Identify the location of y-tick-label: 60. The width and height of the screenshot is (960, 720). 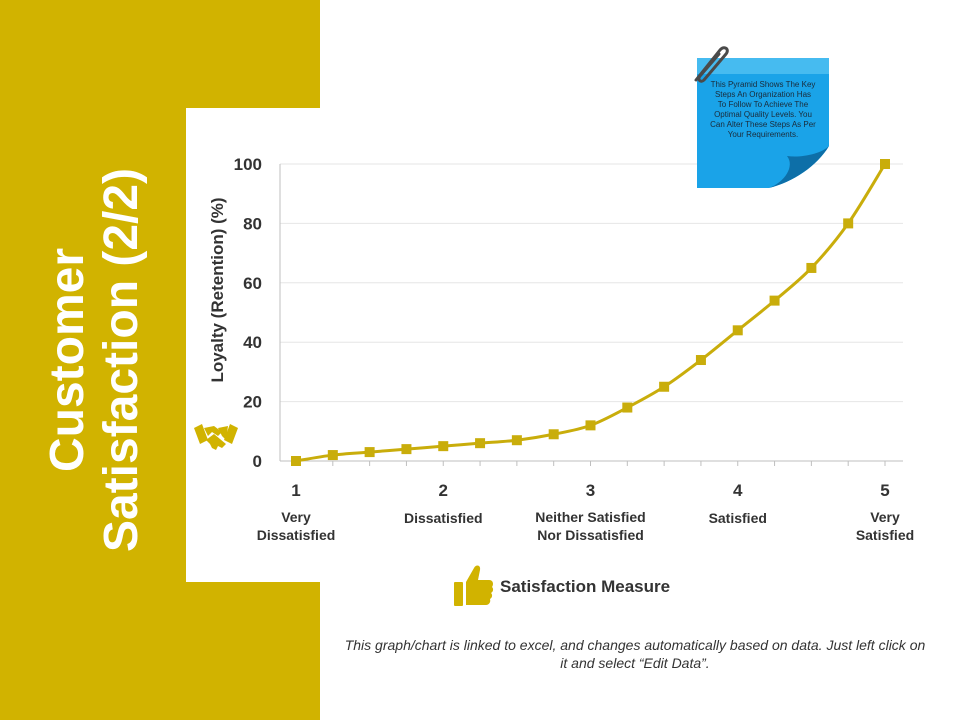
(252, 283).